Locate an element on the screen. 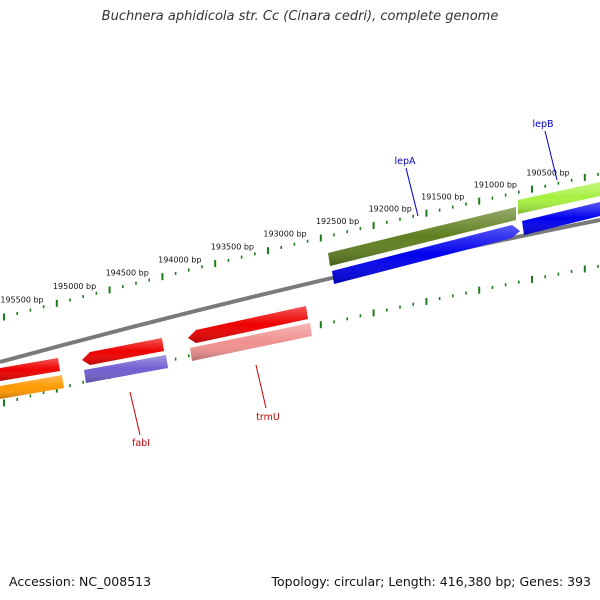  ruler-label: 191500 bp is located at coordinates (442, 196).